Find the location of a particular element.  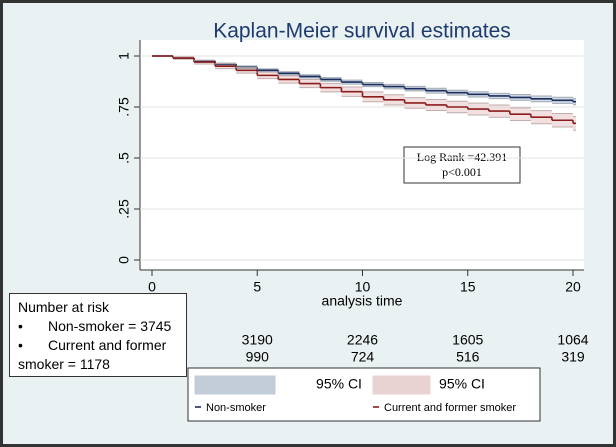

at-risk-title: Number at risk is located at coordinates (64, 307).